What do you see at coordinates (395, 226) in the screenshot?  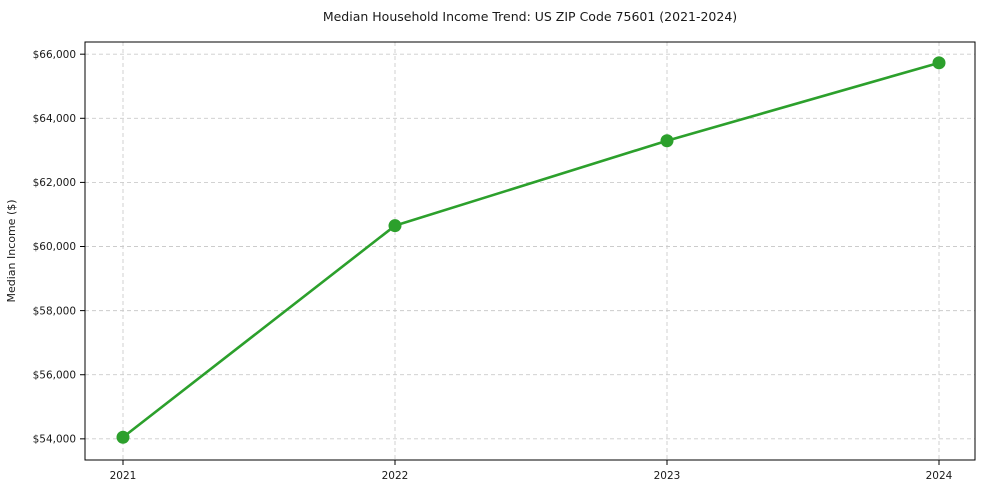 I see `data-point-2022` at bounding box center [395, 226].